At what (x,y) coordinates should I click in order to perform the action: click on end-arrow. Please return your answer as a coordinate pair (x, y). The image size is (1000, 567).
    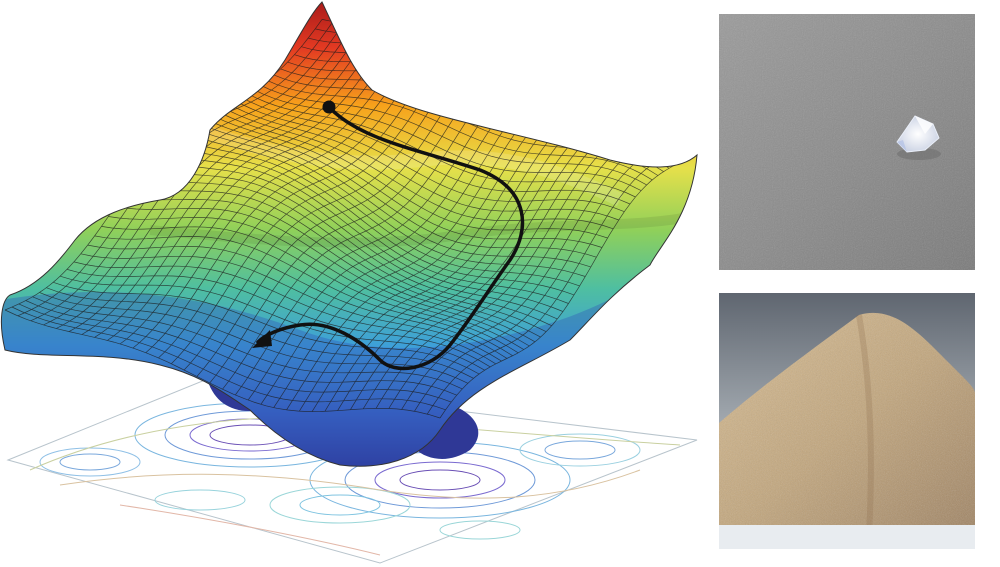
    Looking at the image, I should click on (262, 339).